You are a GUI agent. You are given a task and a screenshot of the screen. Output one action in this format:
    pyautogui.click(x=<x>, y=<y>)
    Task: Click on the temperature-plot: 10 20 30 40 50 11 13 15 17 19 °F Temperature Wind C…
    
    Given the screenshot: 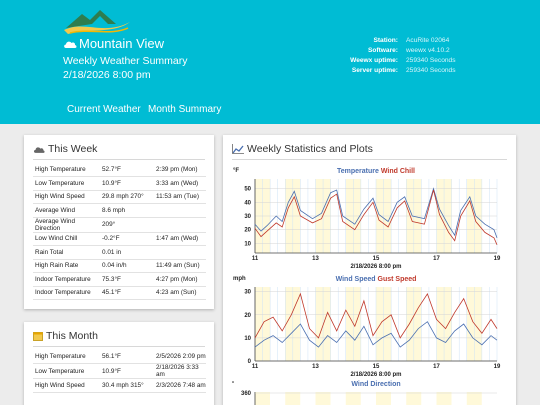 What is the action you would take?
    pyautogui.click(x=367, y=218)
    